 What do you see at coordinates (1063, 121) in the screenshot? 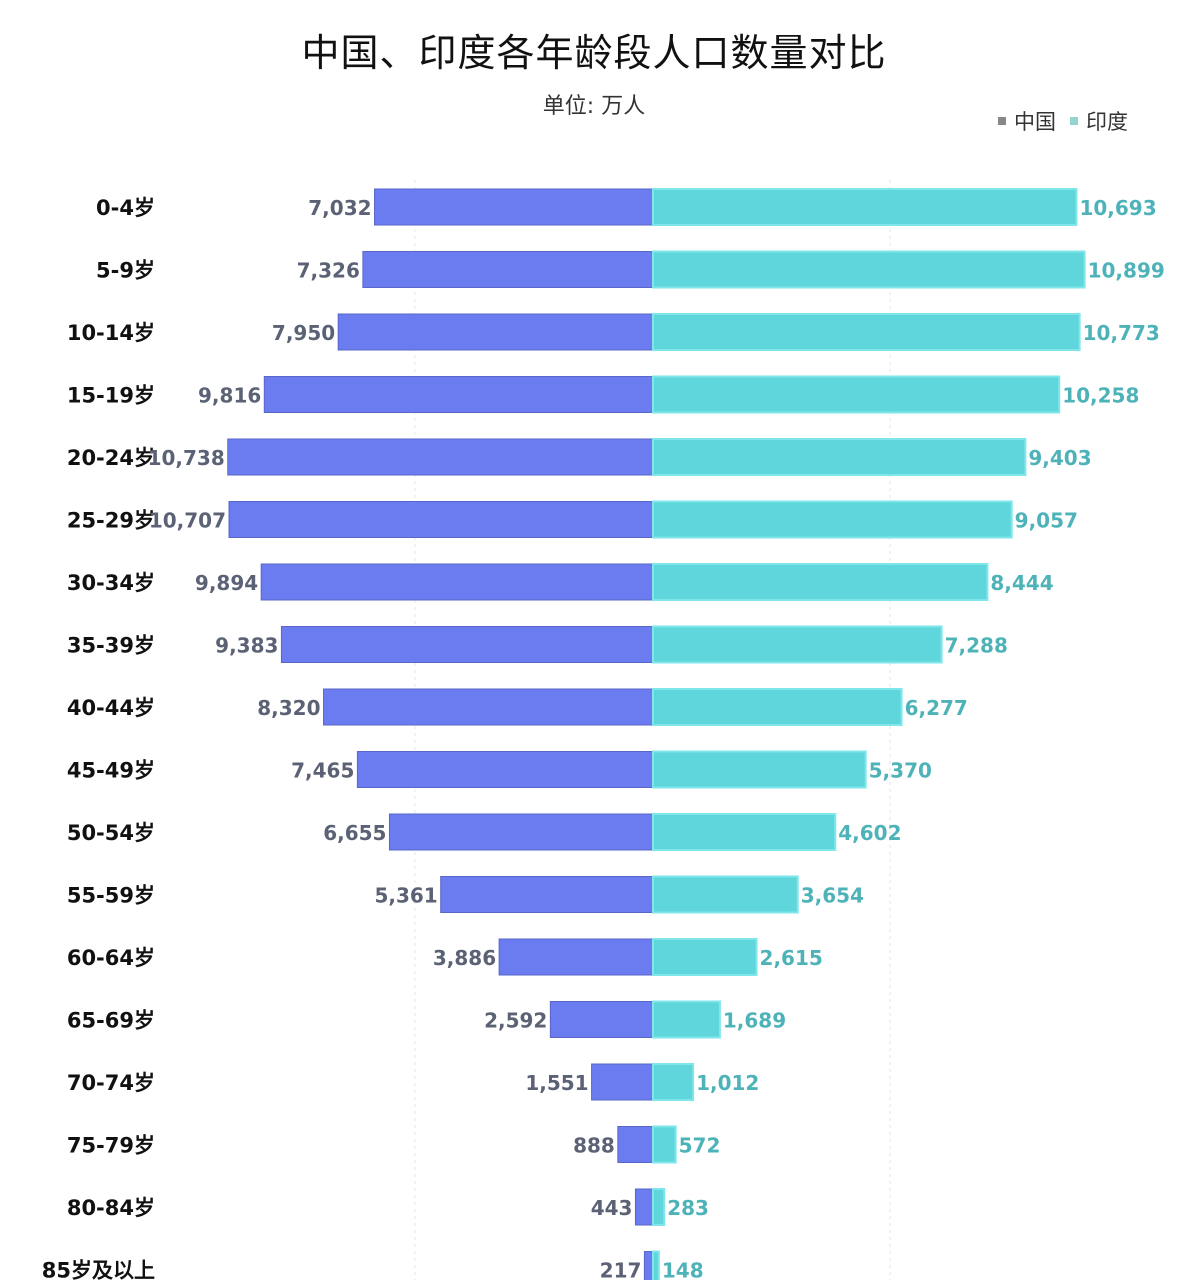
I see `legend: 中国 印度` at bounding box center [1063, 121].